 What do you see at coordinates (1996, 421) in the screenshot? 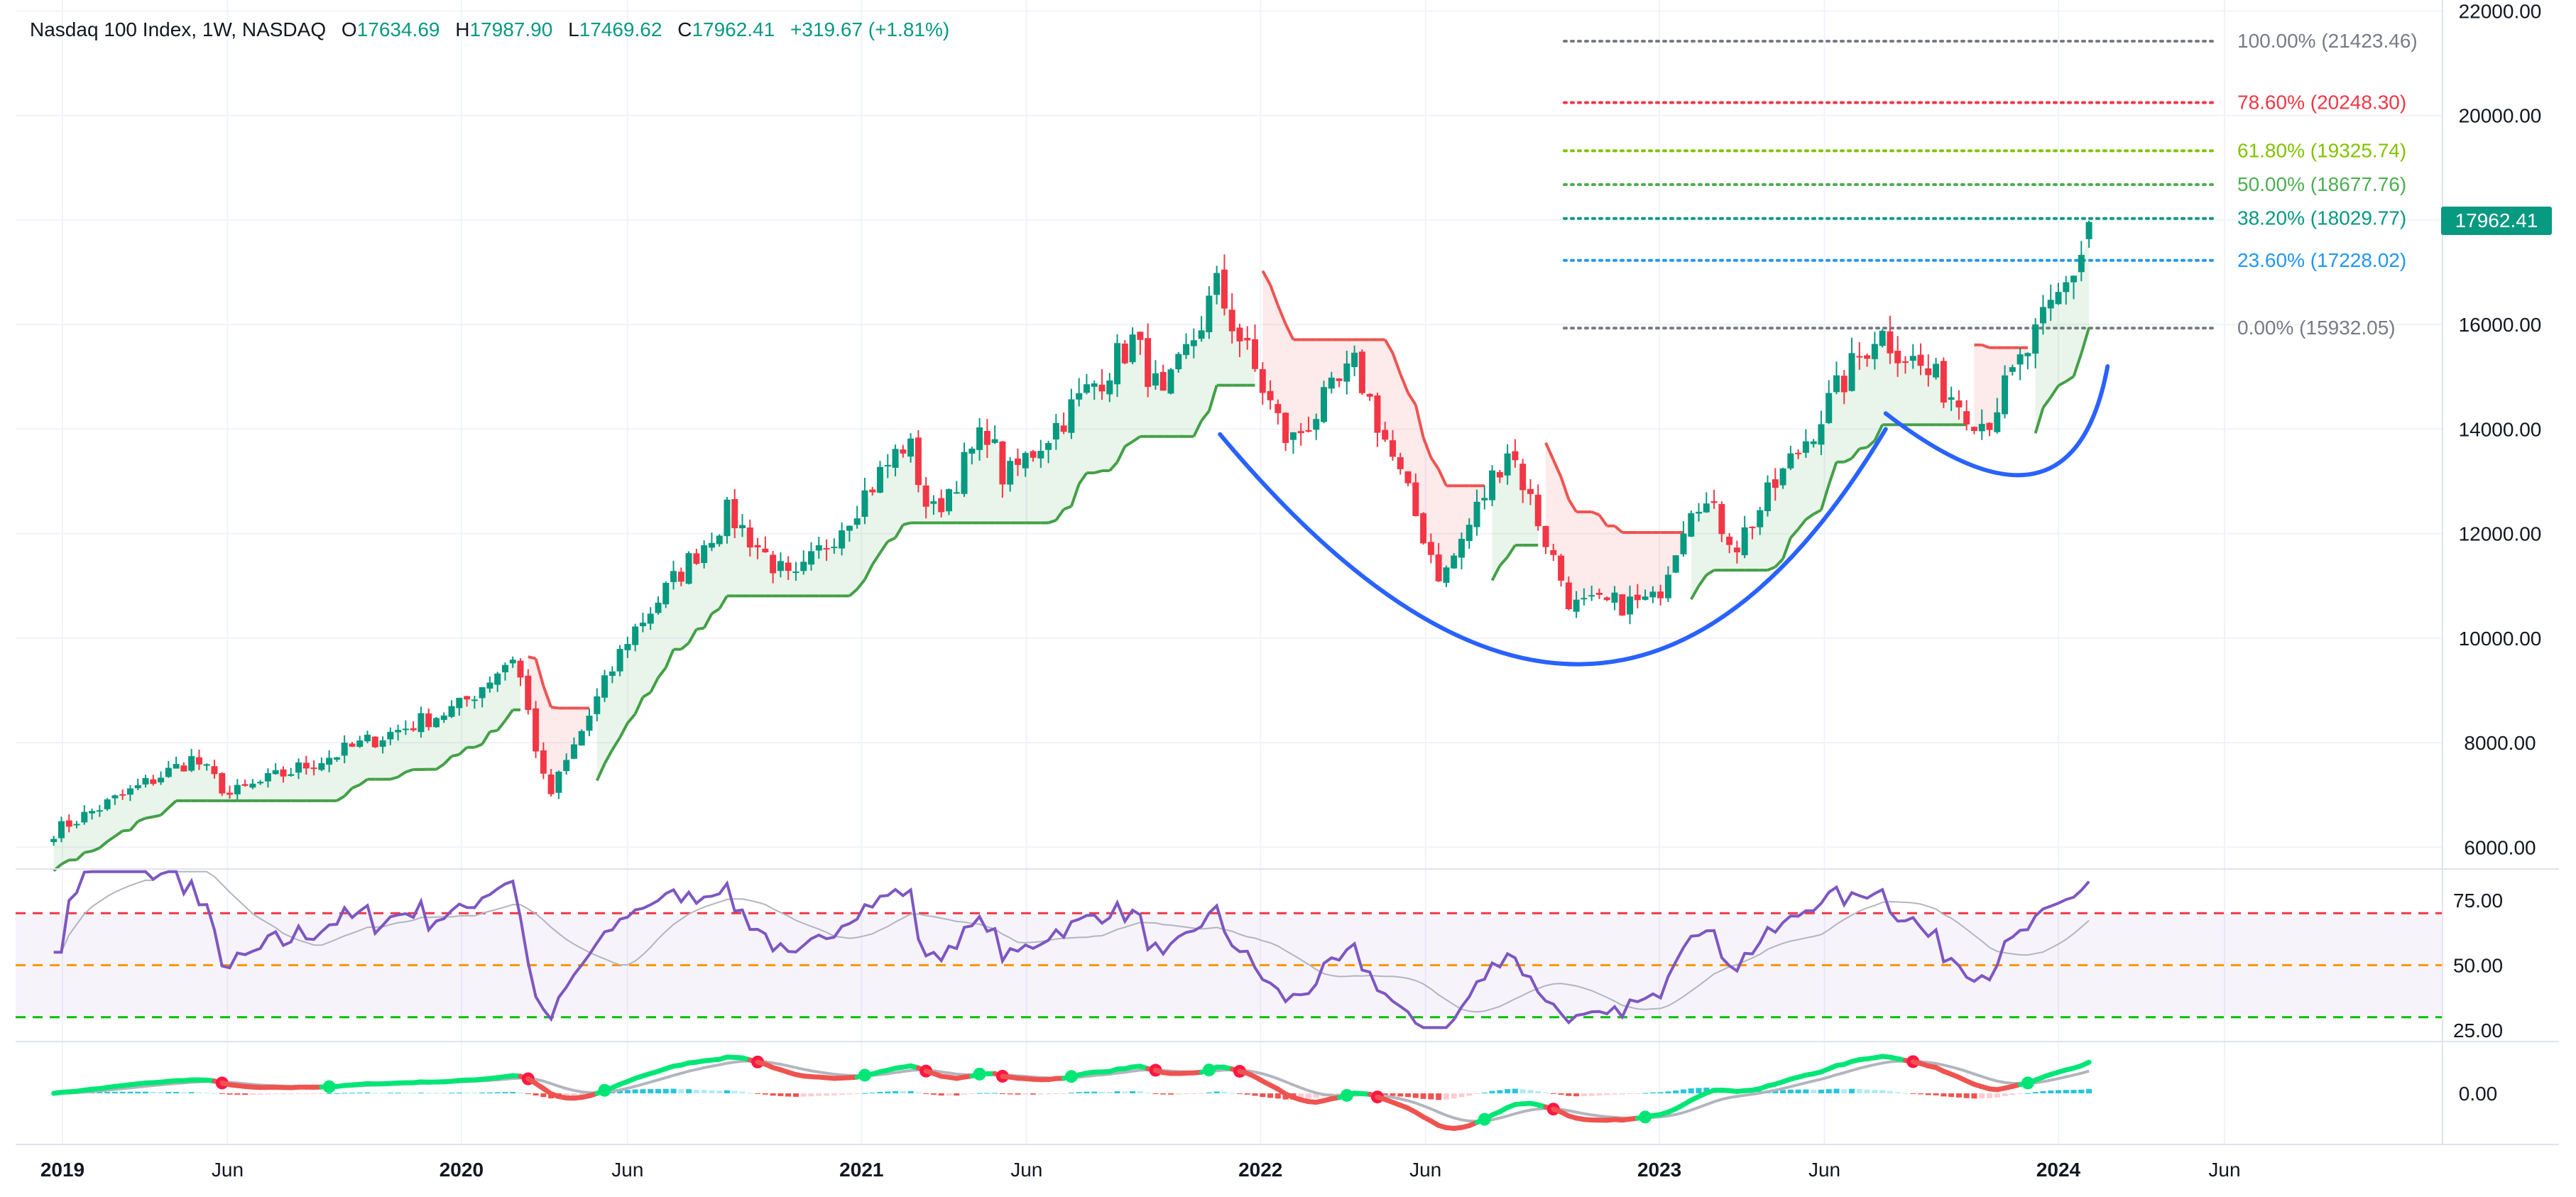
I see `handle-arc` at bounding box center [1996, 421].